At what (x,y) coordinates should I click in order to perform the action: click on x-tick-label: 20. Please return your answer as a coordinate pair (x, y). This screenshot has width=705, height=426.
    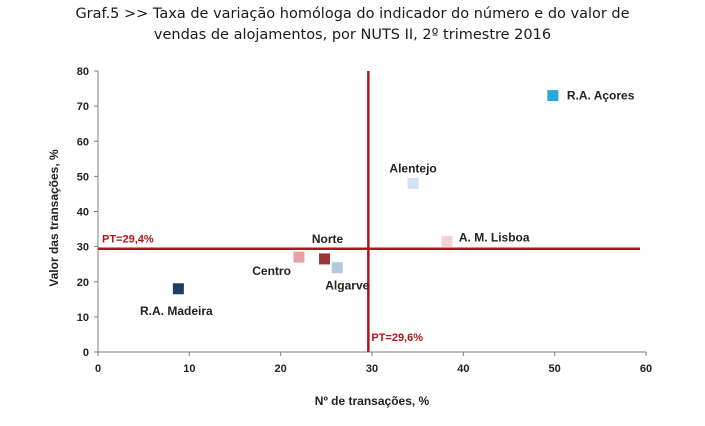
    Looking at the image, I should click on (281, 369).